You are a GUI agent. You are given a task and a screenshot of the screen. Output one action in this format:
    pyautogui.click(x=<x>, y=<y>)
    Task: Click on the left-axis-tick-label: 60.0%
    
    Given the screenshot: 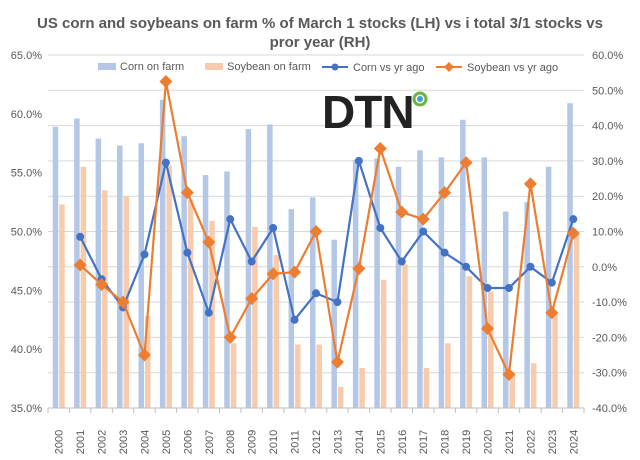 What is the action you would take?
    pyautogui.click(x=26, y=115)
    